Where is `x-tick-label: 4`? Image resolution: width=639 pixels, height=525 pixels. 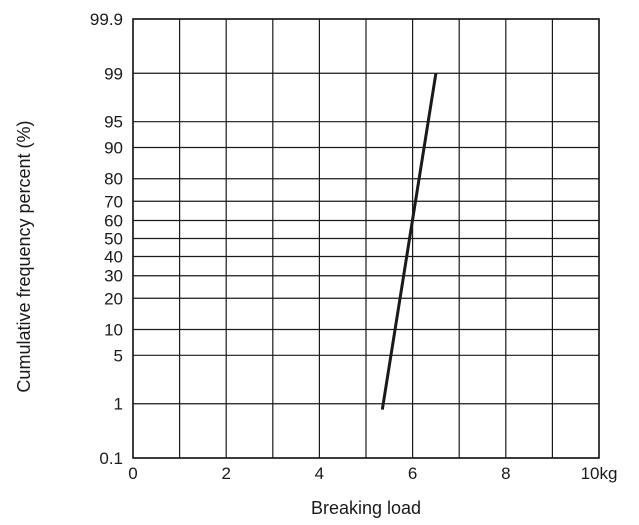 x-tick-label: 4 is located at coordinates (319, 473).